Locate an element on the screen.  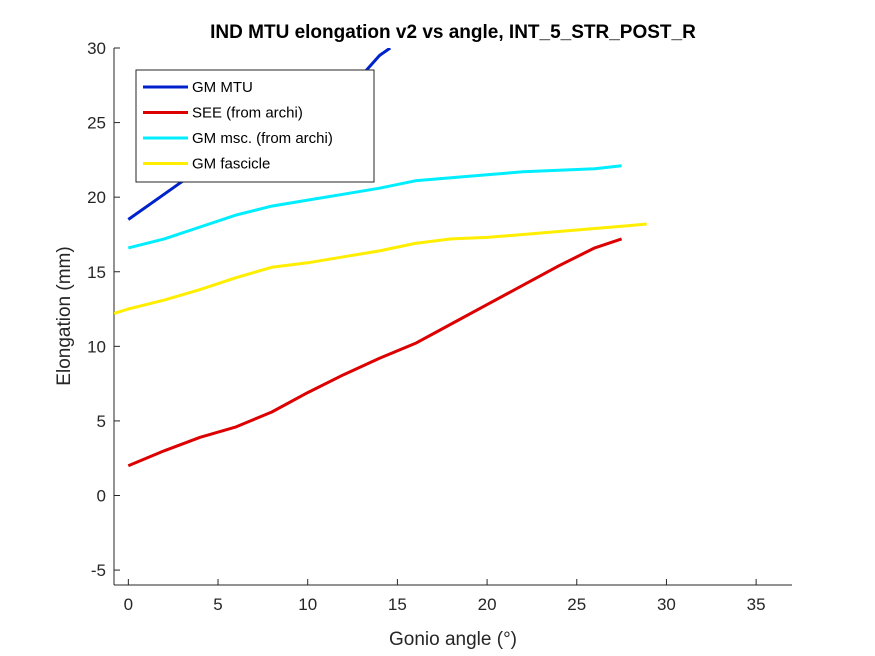
y-tick-label: 5 is located at coordinates (101, 421).